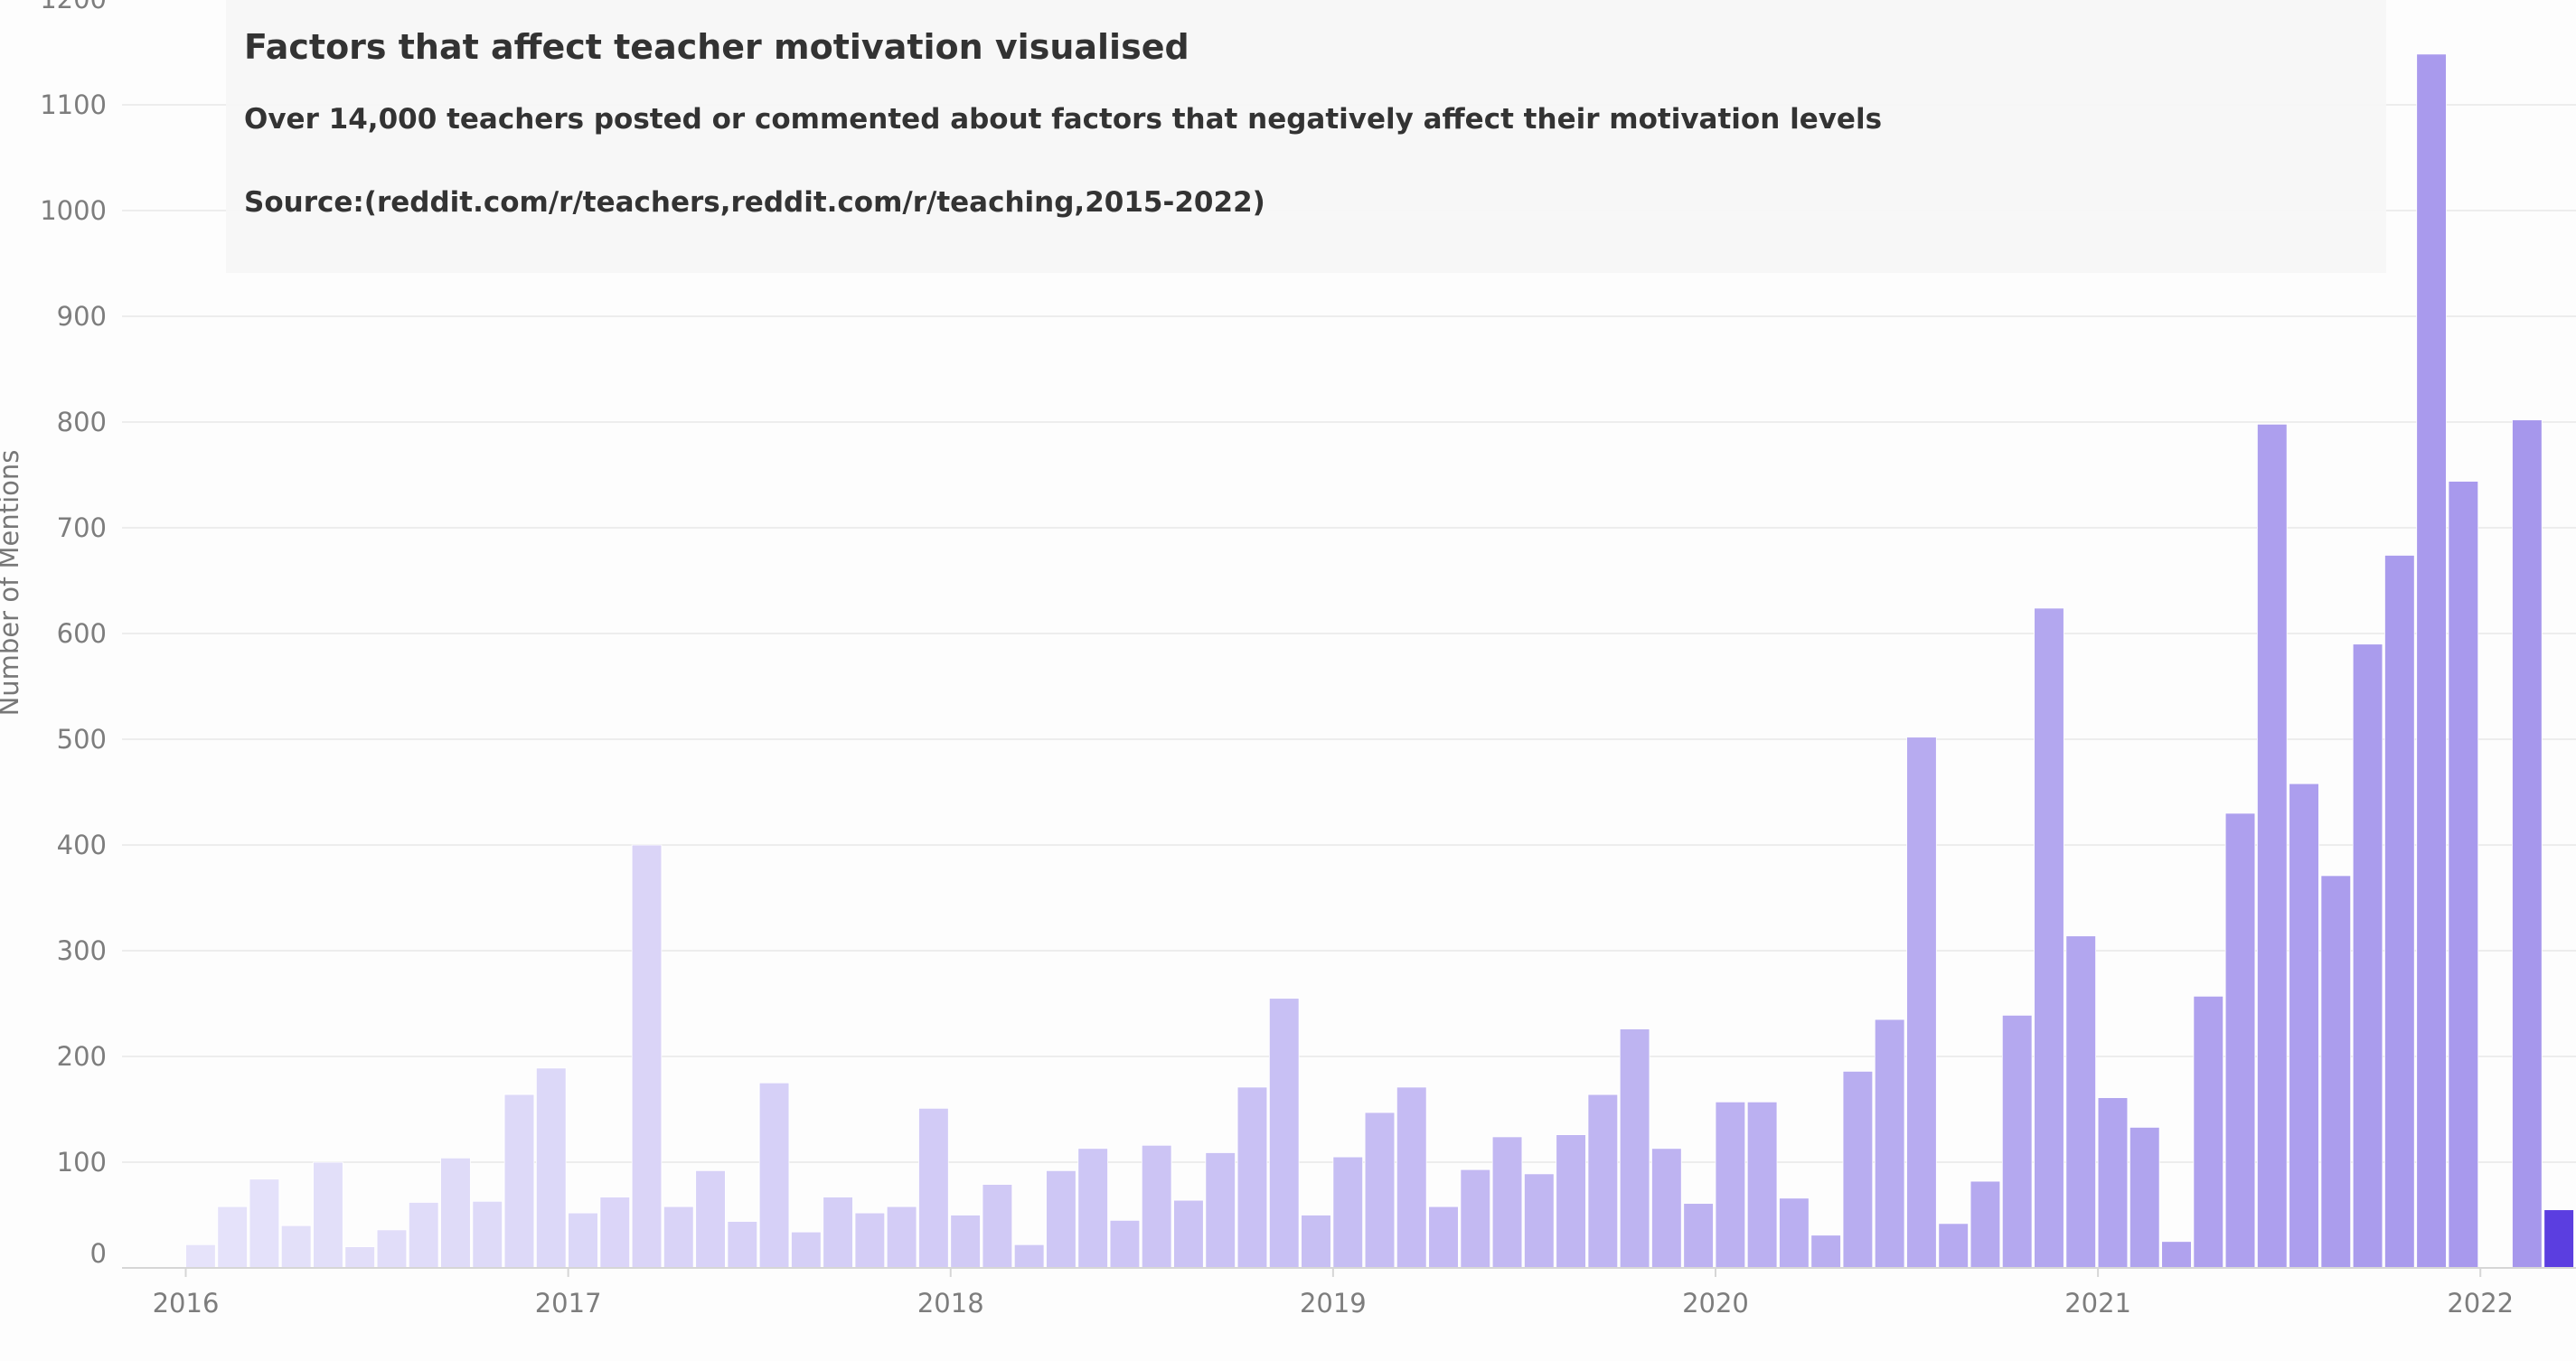 The image size is (2576, 1361). What do you see at coordinates (568, 1303) in the screenshot?
I see `x-tick-label: 2017` at bounding box center [568, 1303].